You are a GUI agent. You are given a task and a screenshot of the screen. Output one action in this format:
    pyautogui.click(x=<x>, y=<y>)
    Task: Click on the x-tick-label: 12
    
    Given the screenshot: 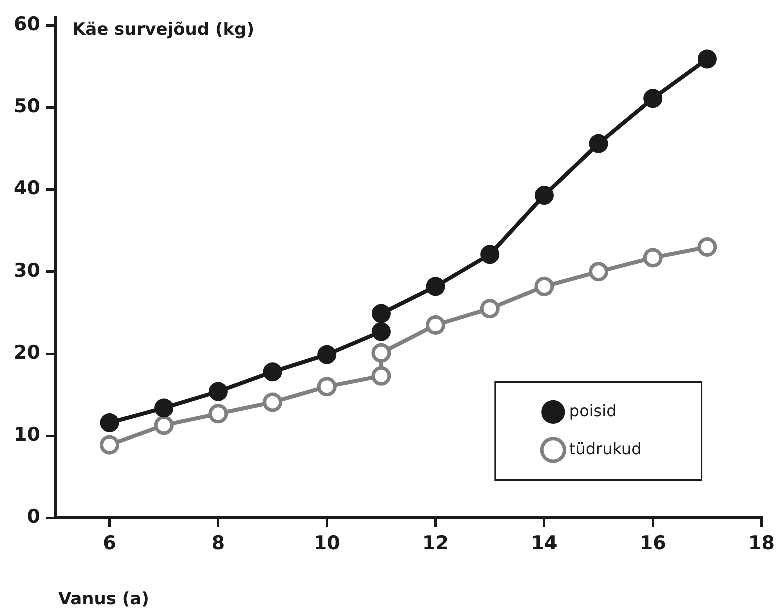 What is the action you would take?
    pyautogui.click(x=436, y=543)
    